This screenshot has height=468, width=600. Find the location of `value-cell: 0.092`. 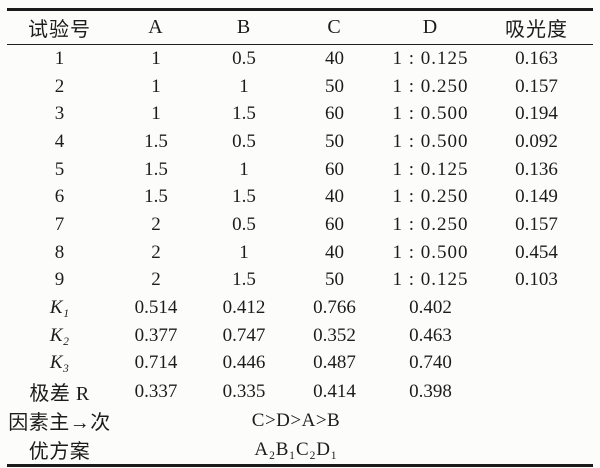

value-cell: 0.092 is located at coordinates (536, 141).